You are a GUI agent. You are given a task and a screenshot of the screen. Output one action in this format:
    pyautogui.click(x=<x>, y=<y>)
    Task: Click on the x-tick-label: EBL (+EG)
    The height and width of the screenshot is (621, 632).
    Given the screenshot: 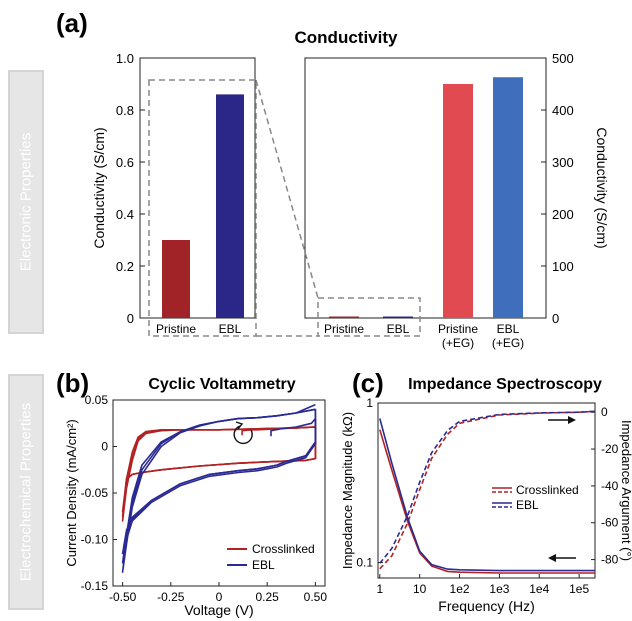 What is the action you would take?
    pyautogui.click(x=508, y=336)
    